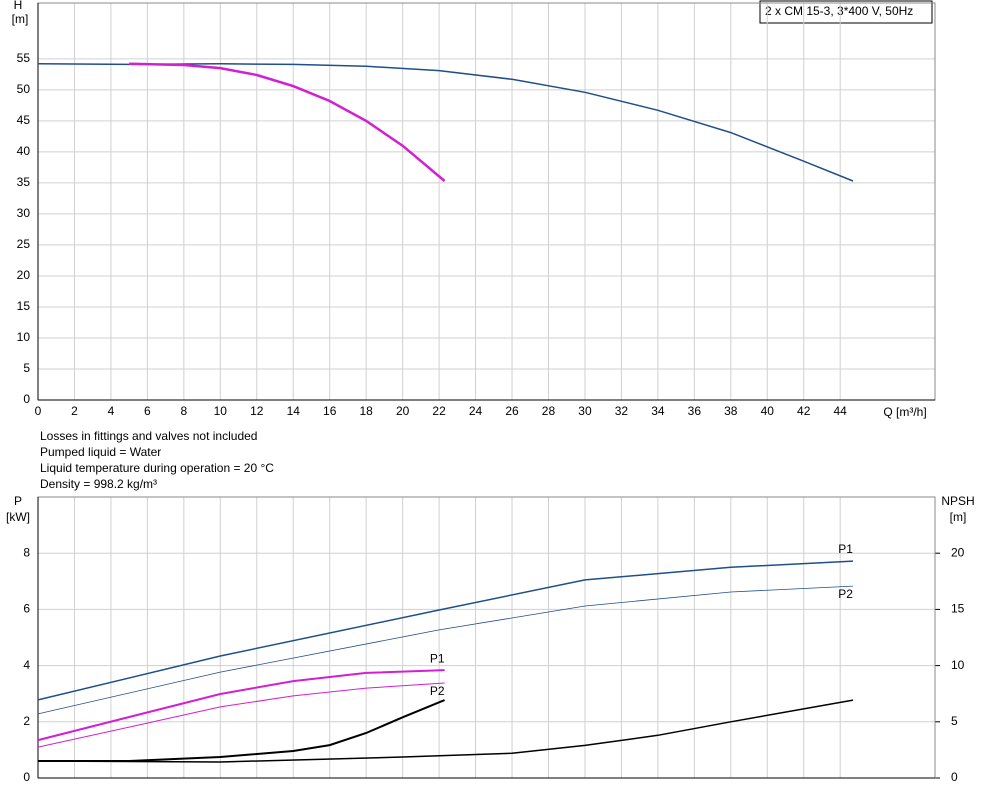 This screenshot has width=983, height=801. I want to click on y-tick-label: 8, so click(26, 552).